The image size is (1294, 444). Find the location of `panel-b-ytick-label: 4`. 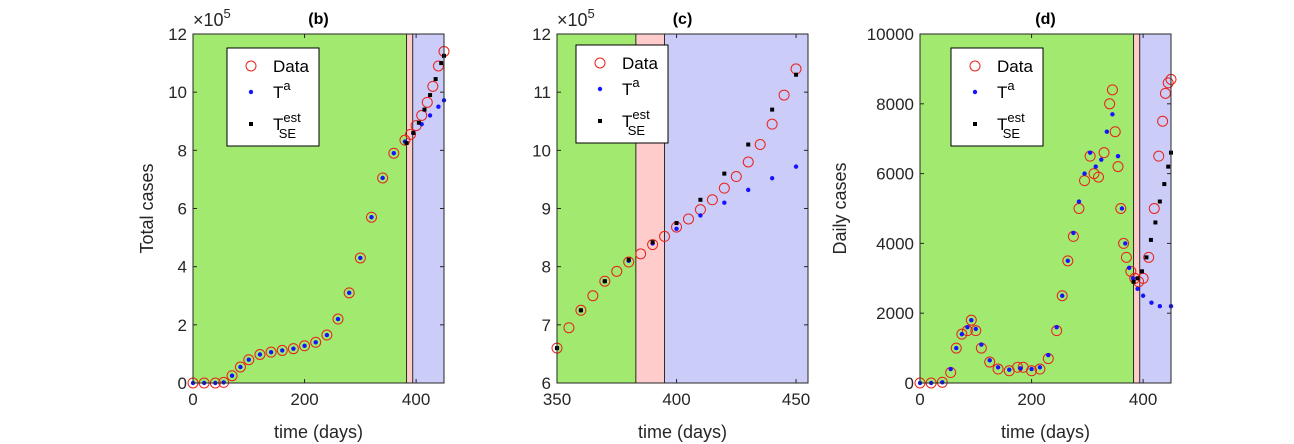

panel-b-ytick-label: 4 is located at coordinates (182, 267).